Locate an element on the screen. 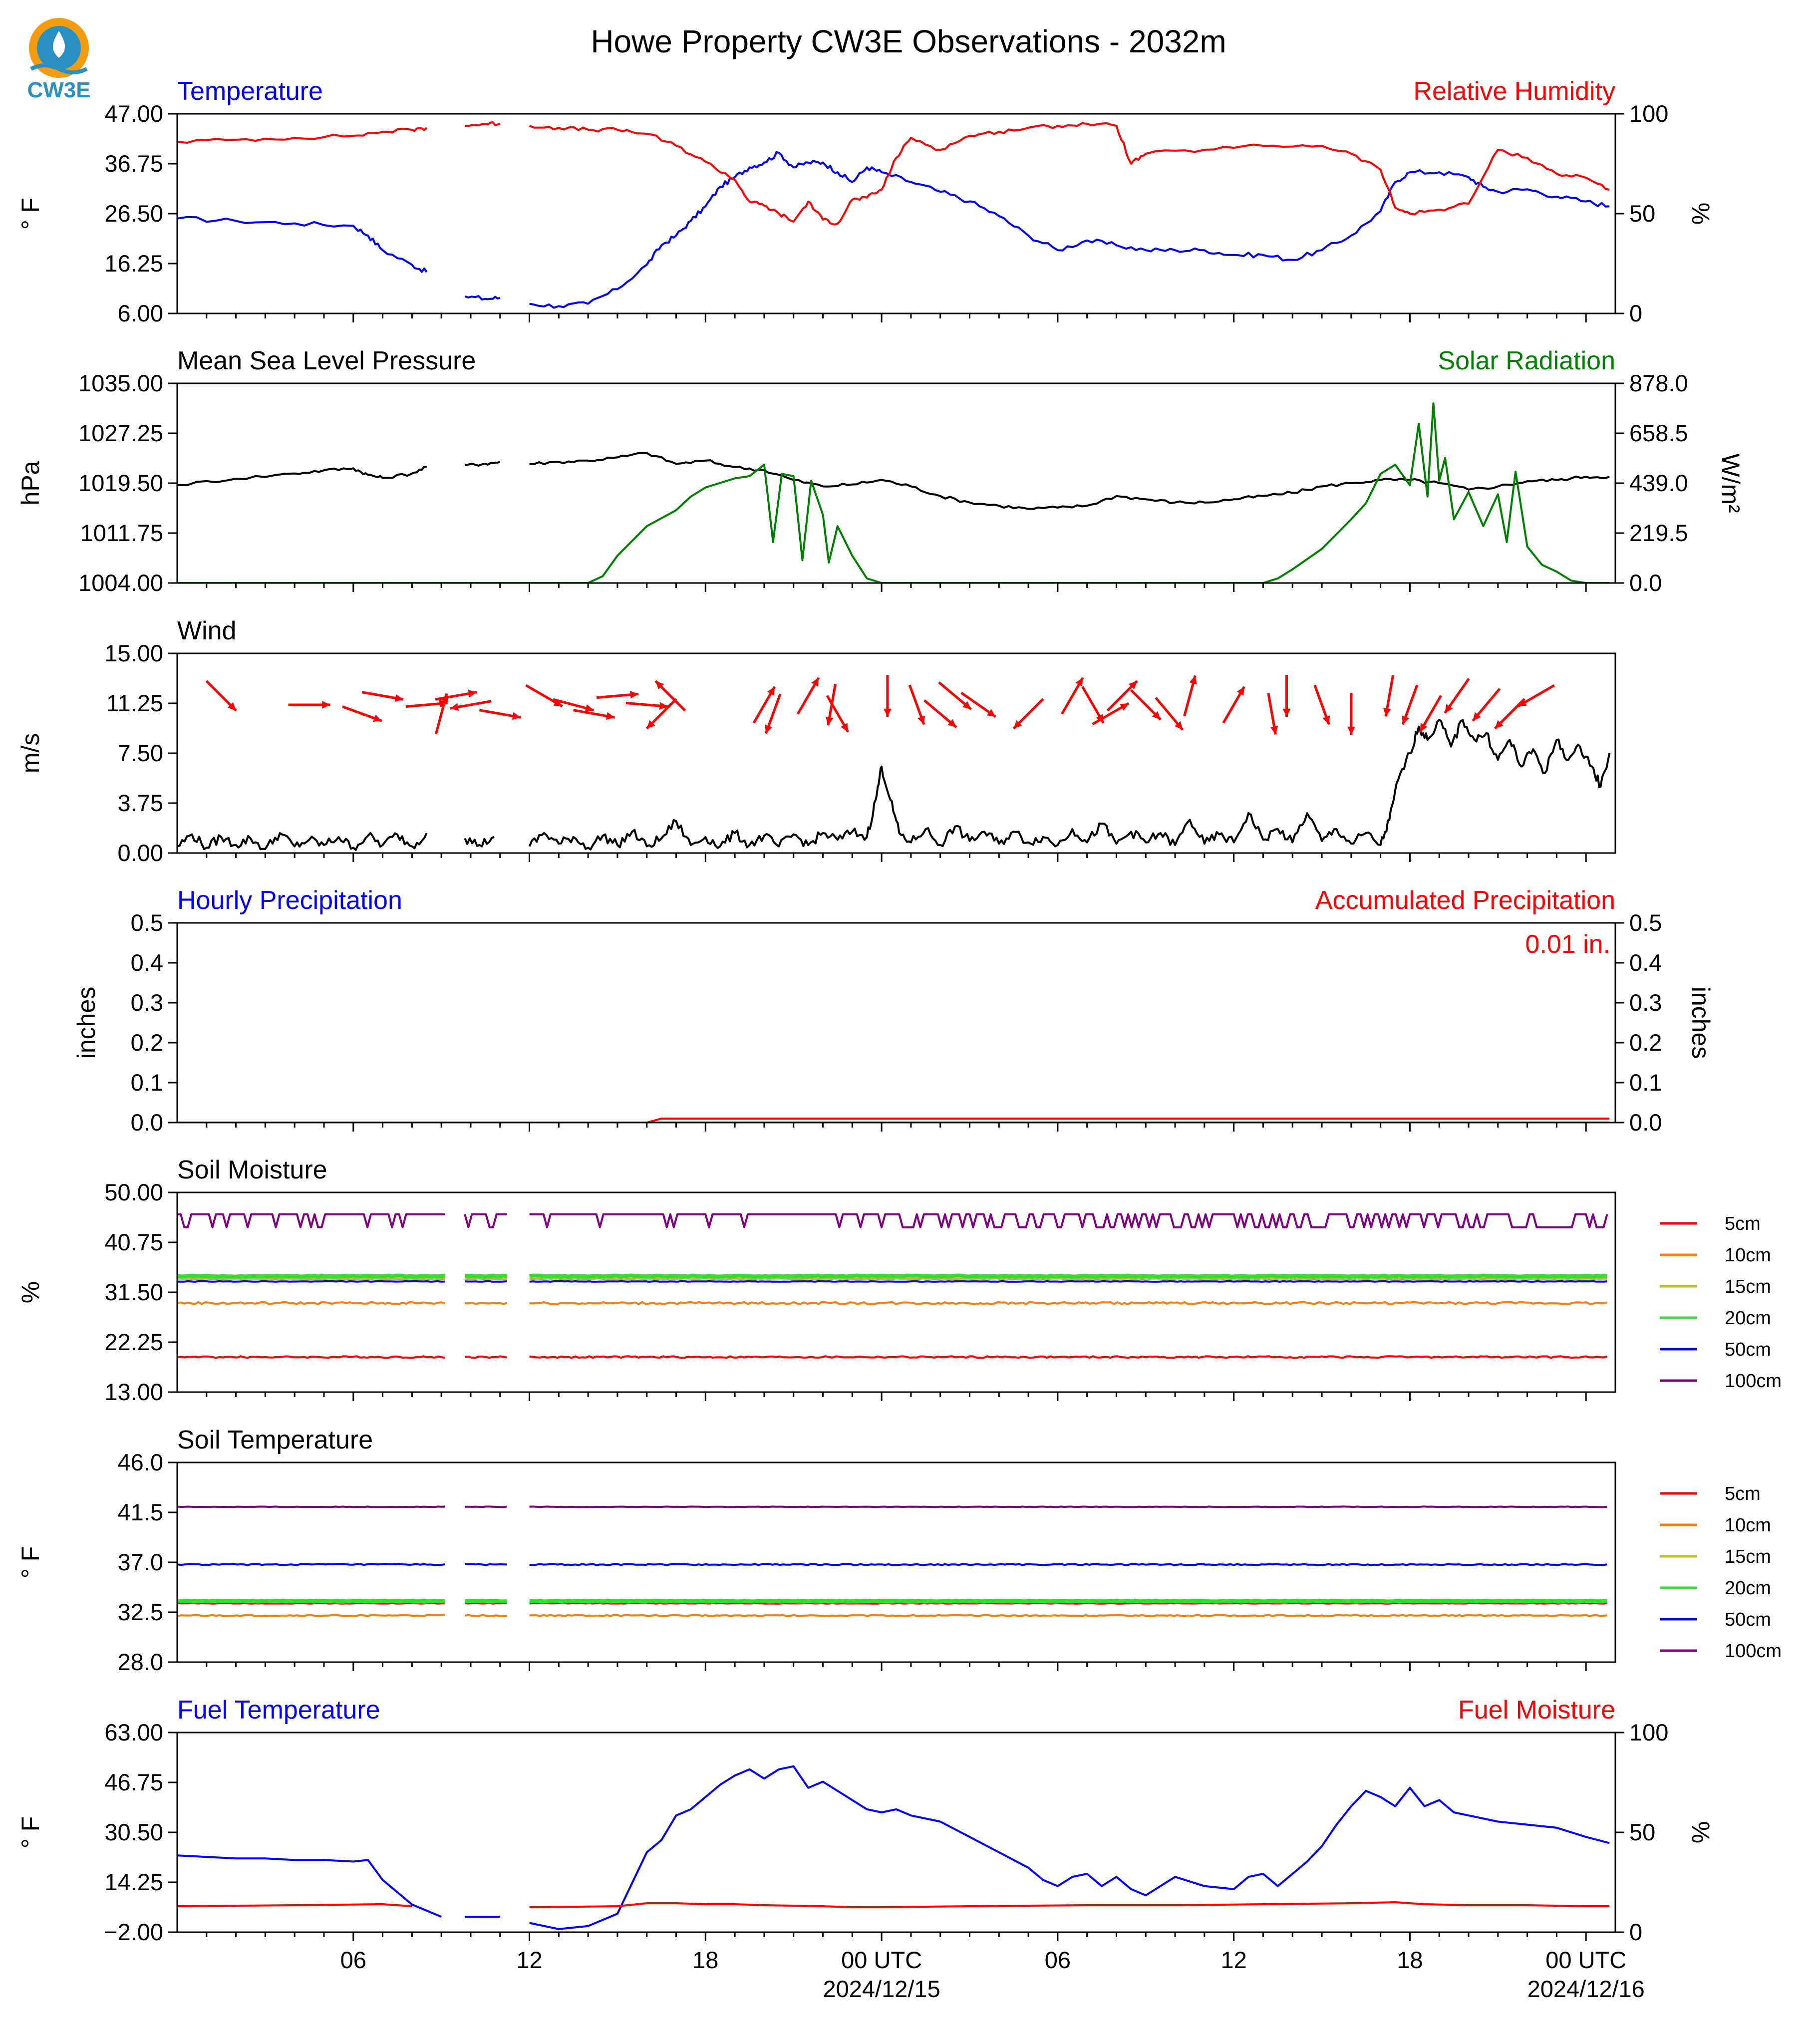 The image size is (1820, 2028). y-tick-label-left: 14.25 is located at coordinates (133, 1882).